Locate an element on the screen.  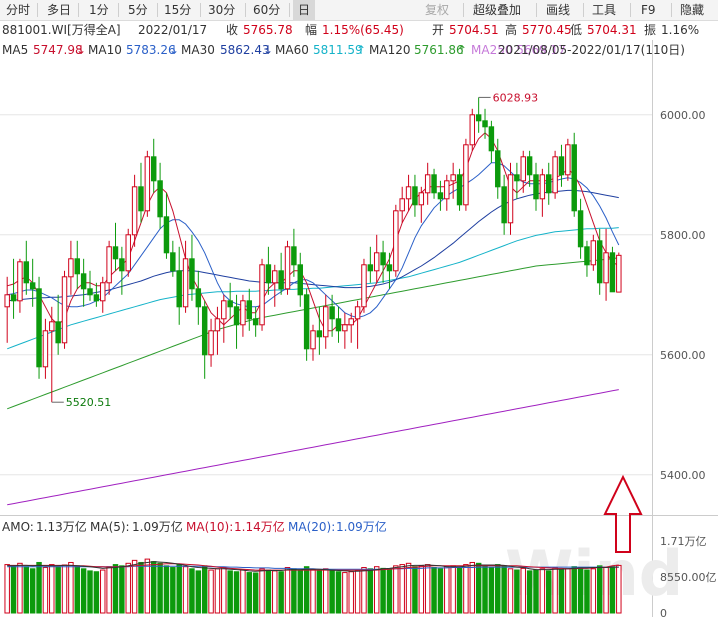
ma5-label: MA5 is located at coordinates (15, 50).